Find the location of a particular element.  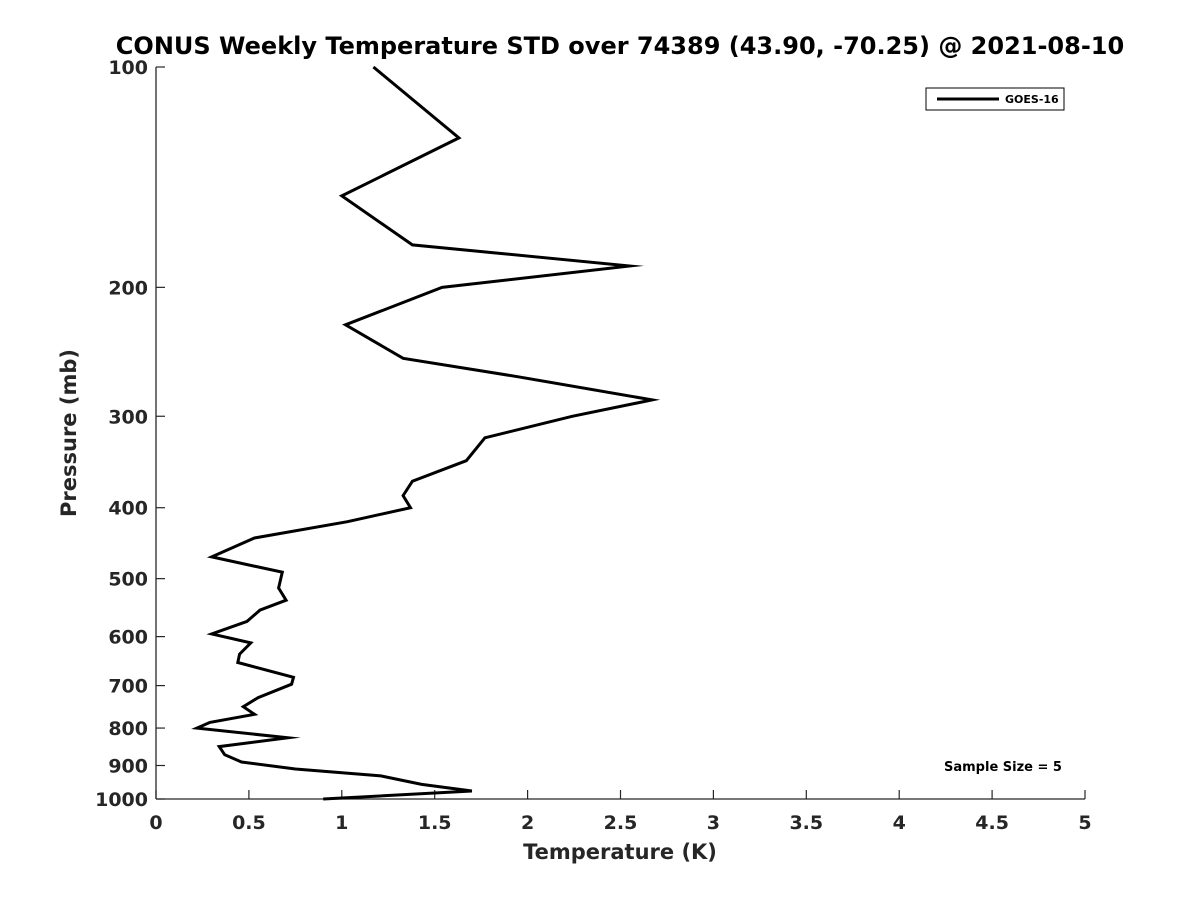

x-tick-label: 1.5 is located at coordinates (435, 823).